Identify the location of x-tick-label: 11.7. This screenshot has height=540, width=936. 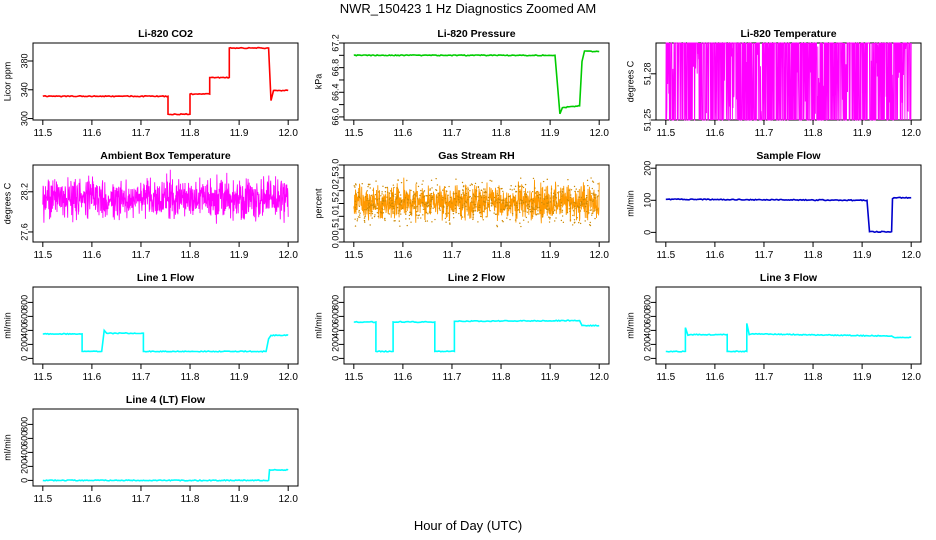
(764, 255).